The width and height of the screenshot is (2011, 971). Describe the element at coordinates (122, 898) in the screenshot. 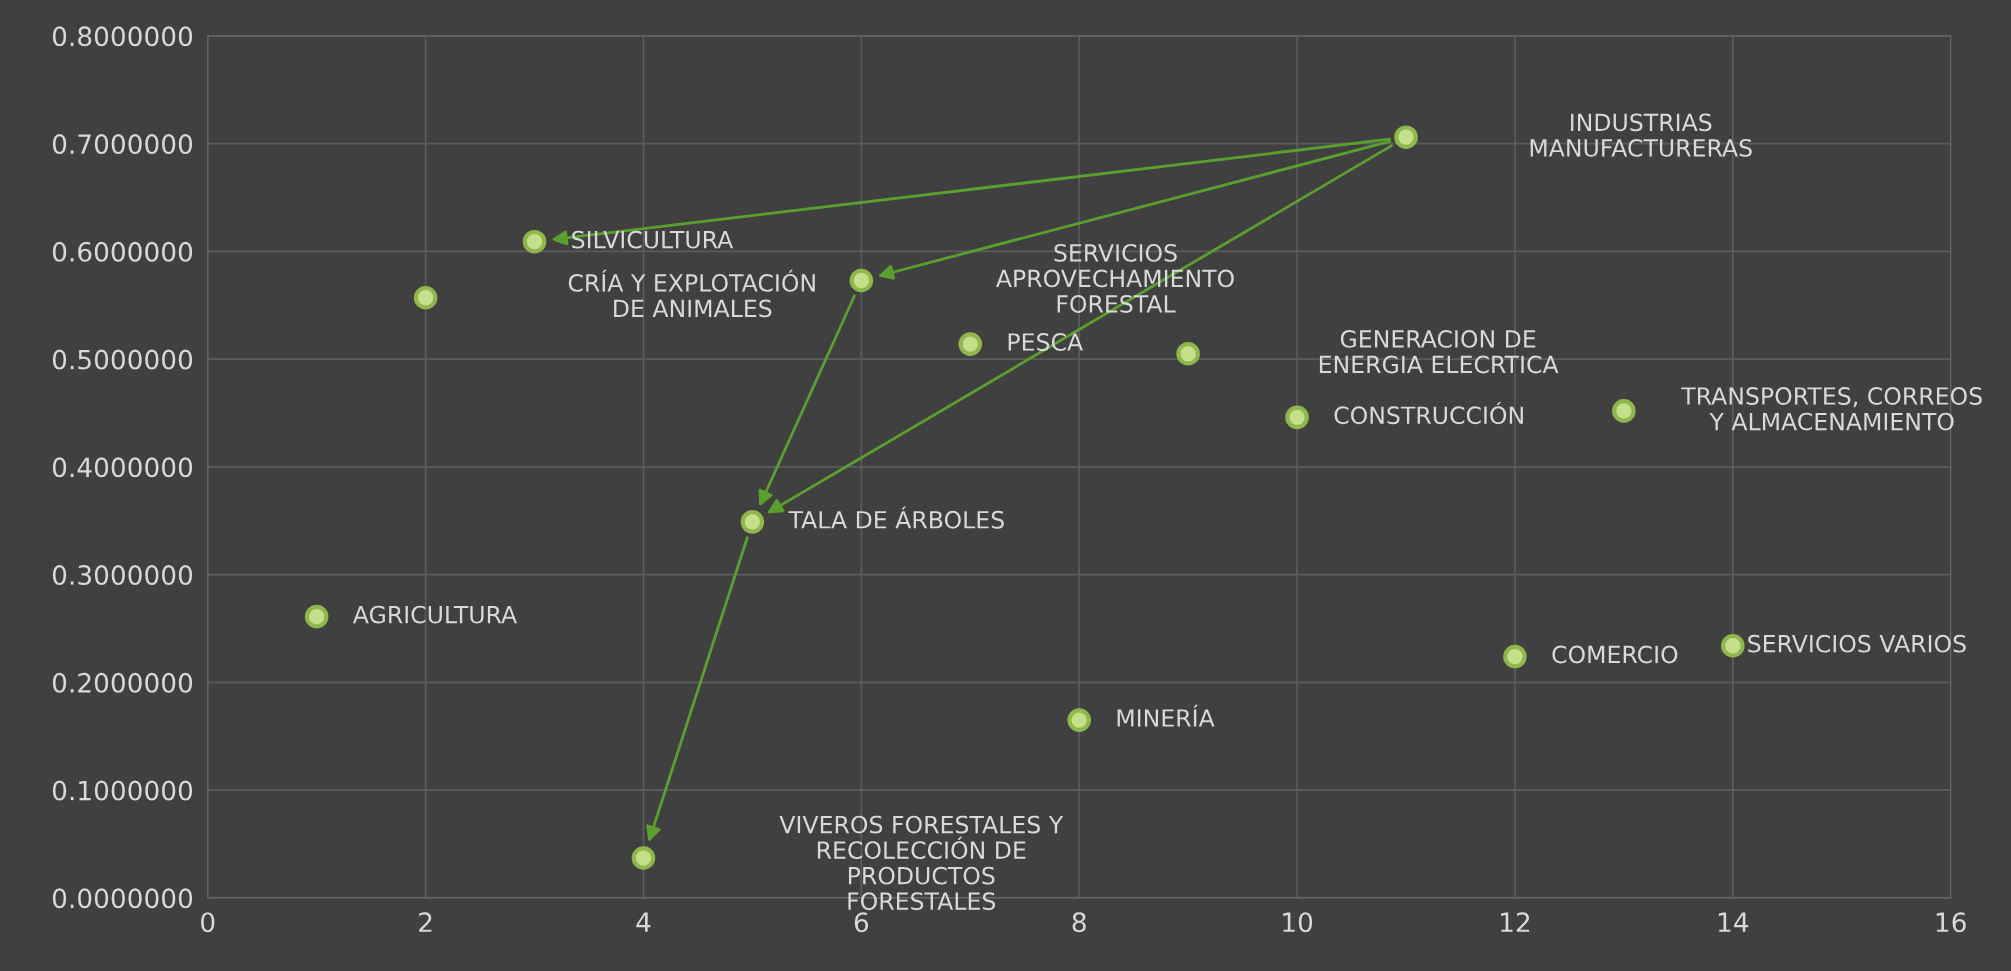

I see `y-tick-label: 0.0000000` at that location.